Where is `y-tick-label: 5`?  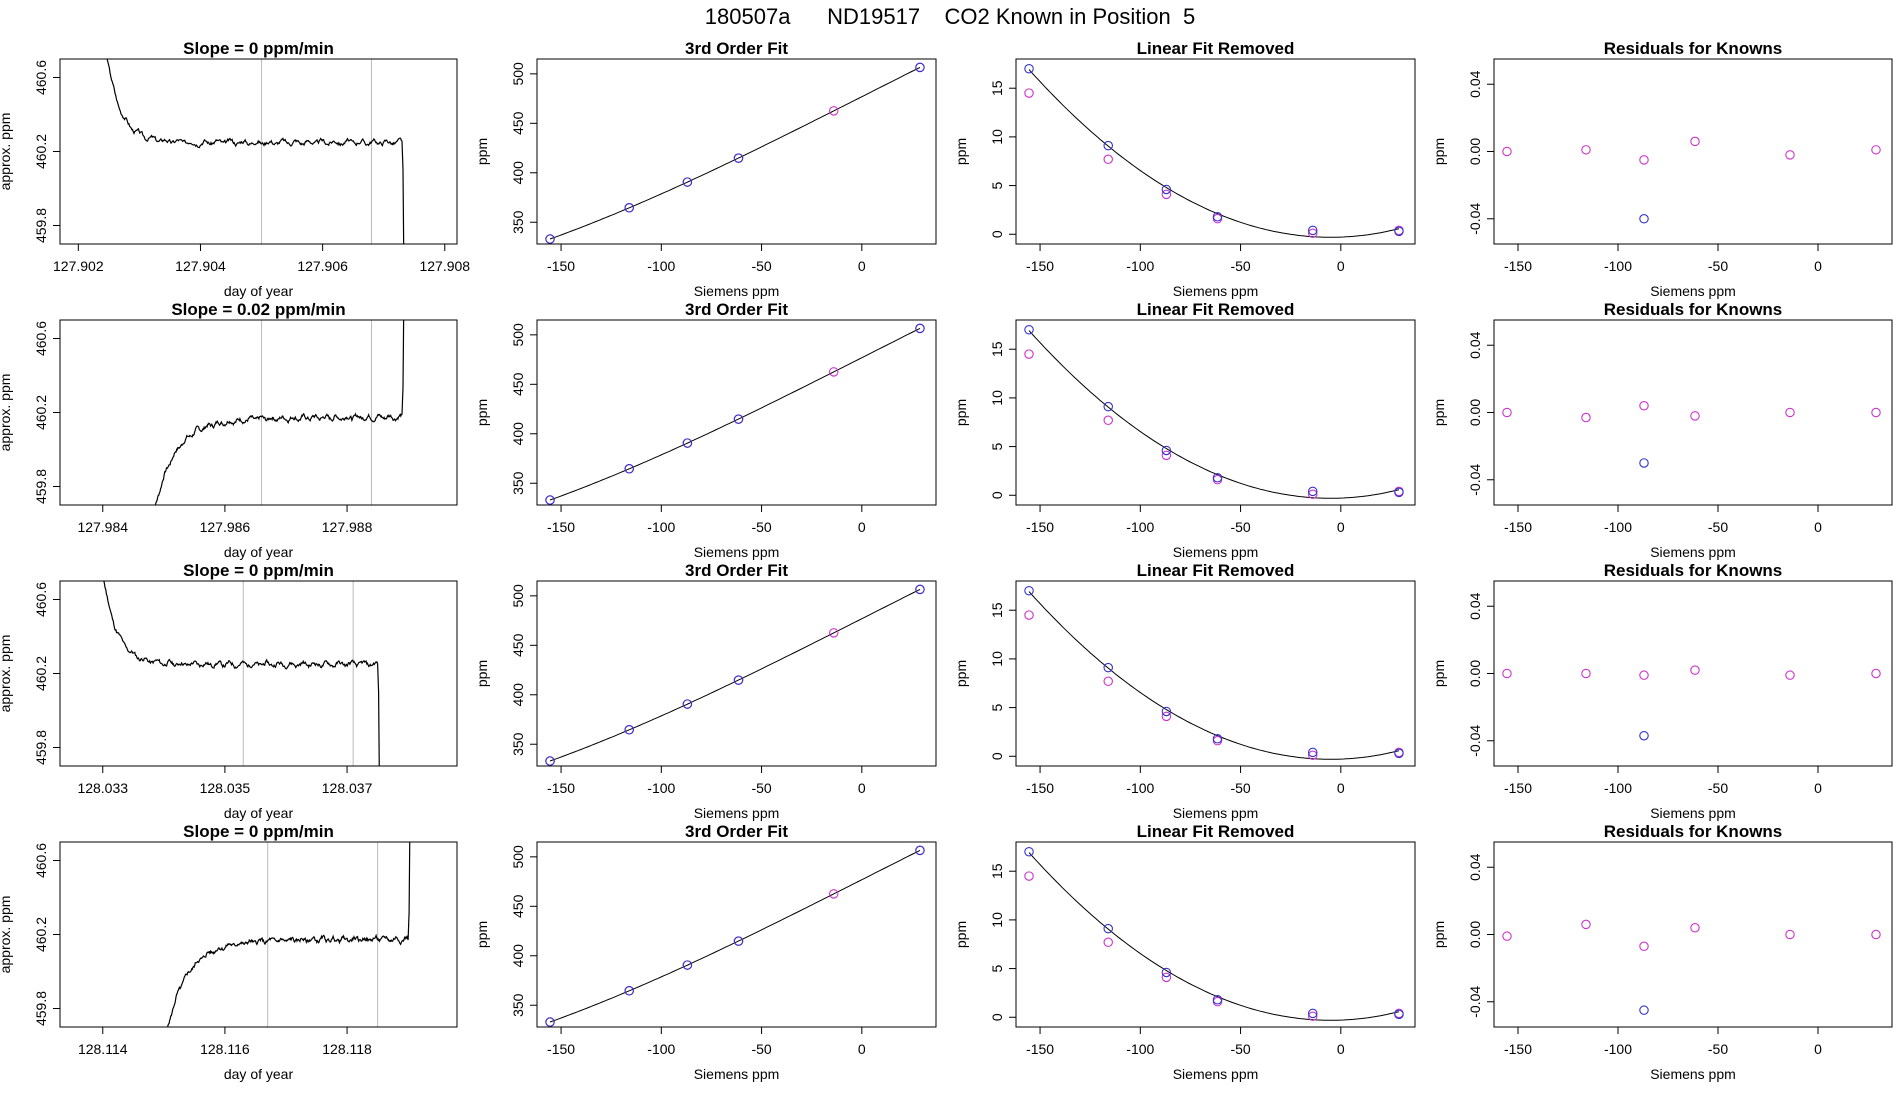 y-tick-label: 5 is located at coordinates (997, 446).